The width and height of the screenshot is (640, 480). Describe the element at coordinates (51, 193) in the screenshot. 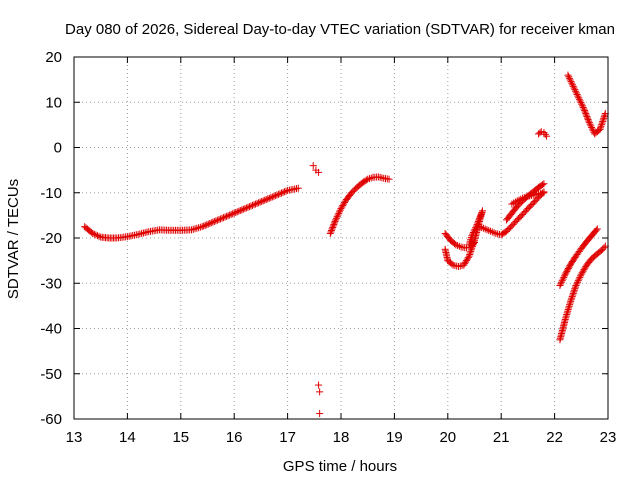

I see `y-tick-label: -10` at that location.